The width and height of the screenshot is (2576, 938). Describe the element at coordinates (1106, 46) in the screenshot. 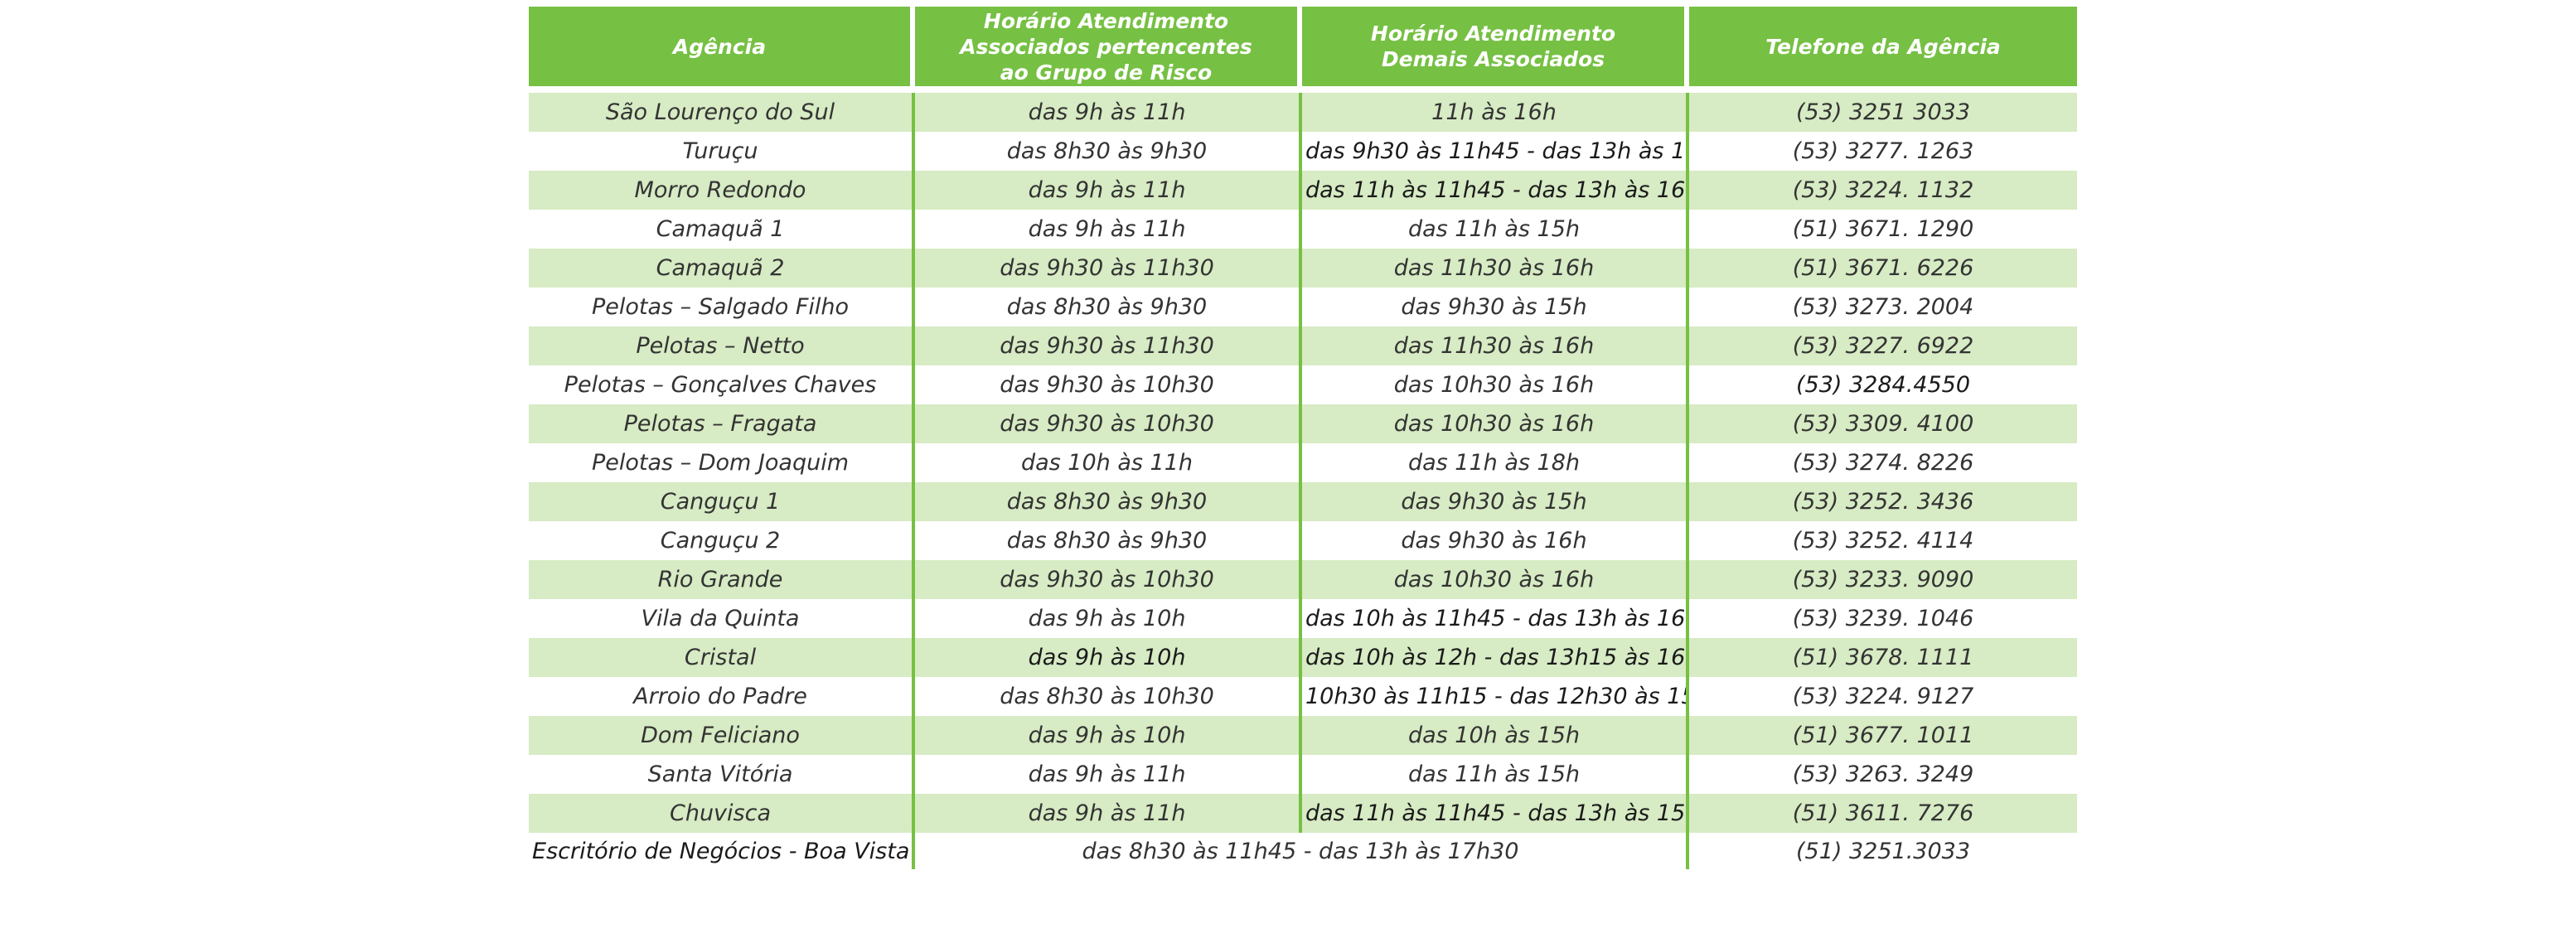

I see `header-risk-line-2: Associados pertencentes` at that location.